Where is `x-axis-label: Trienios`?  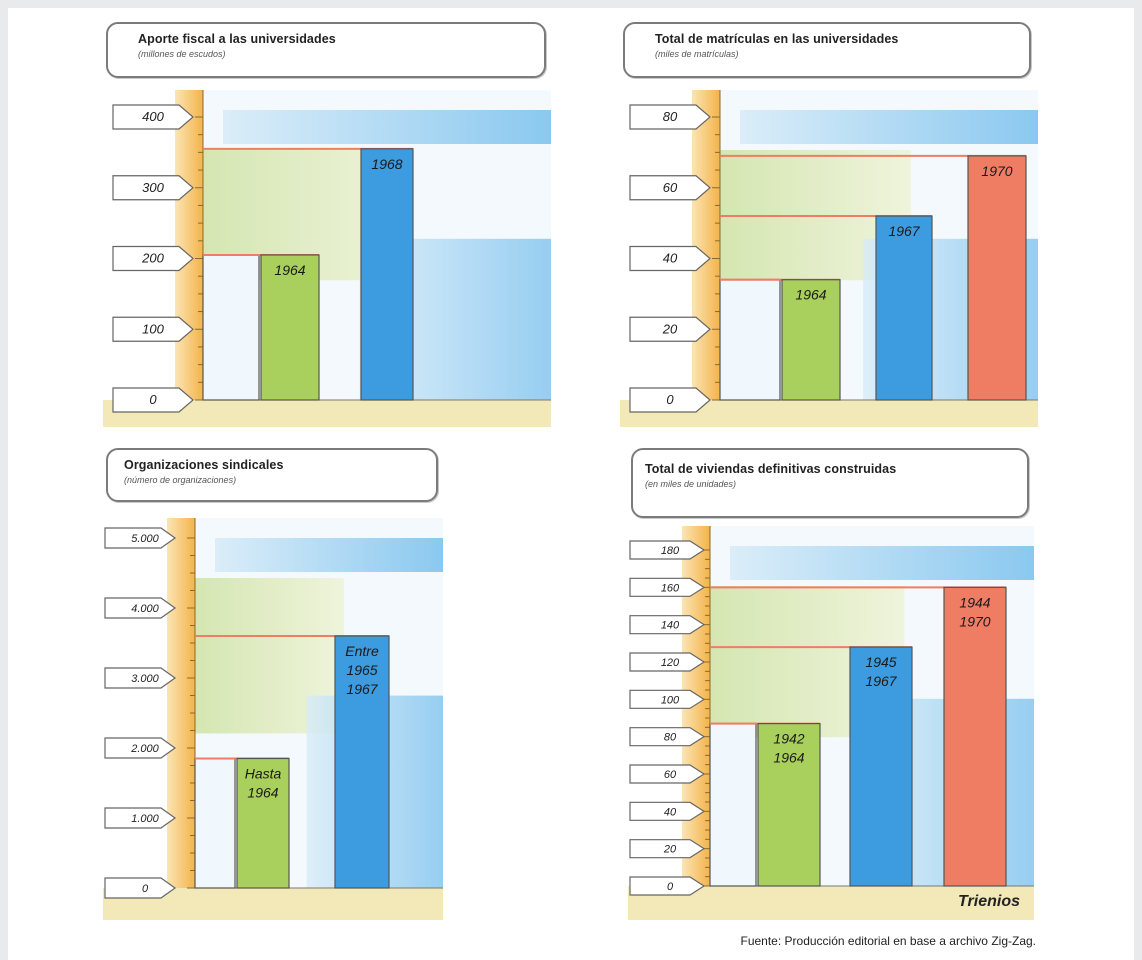
x-axis-label: Trienios is located at coordinates (989, 901).